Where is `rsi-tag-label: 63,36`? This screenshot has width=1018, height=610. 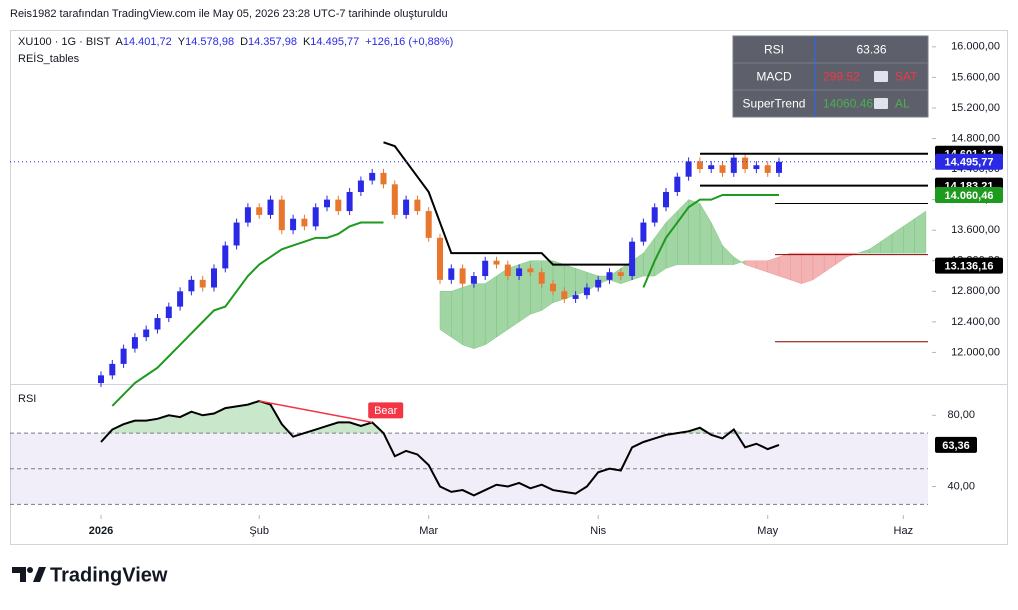 rsi-tag-label: 63,36 is located at coordinates (956, 446).